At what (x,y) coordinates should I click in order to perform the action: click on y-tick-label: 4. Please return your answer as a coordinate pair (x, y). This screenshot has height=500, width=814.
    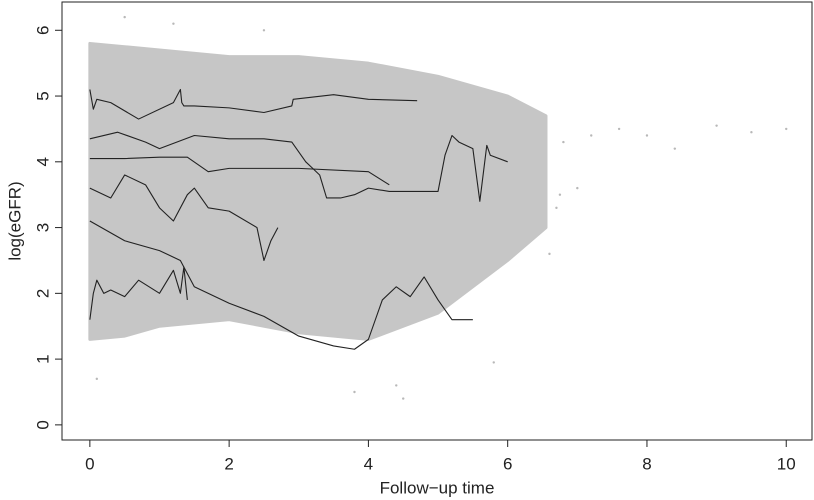
    Looking at the image, I should click on (42, 161).